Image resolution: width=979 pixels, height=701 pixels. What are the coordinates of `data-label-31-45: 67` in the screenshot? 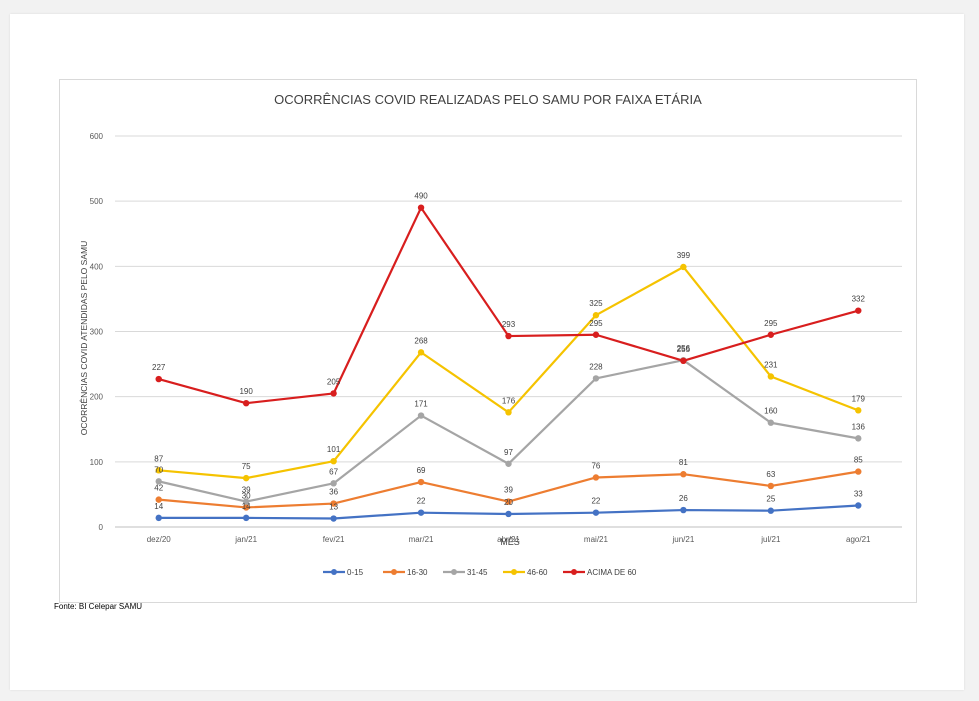 It's located at (333, 471).